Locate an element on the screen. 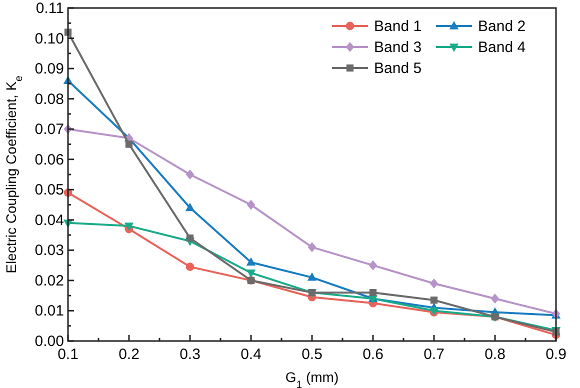 This screenshot has width=580, height=388. x-axis-title: G$_{1}$ (mm) is located at coordinates (312, 378).